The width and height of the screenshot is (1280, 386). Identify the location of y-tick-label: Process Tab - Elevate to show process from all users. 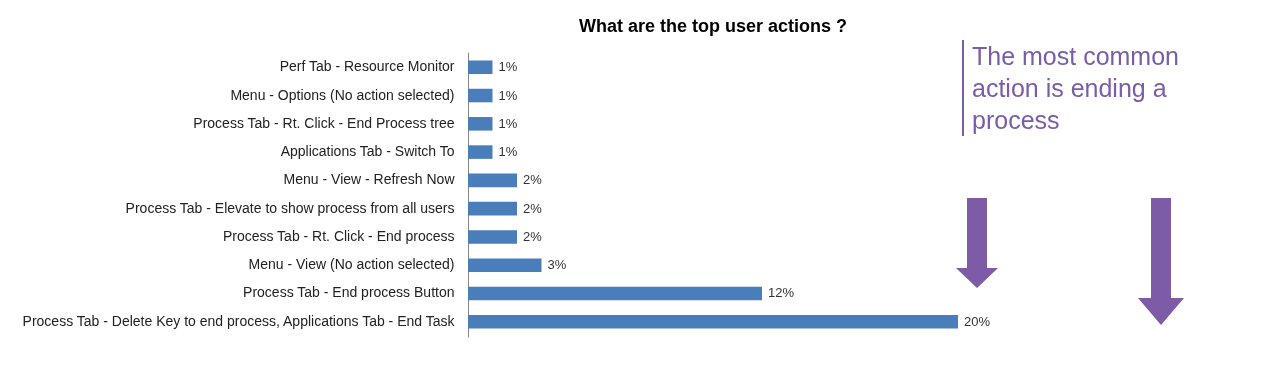
(290, 207).